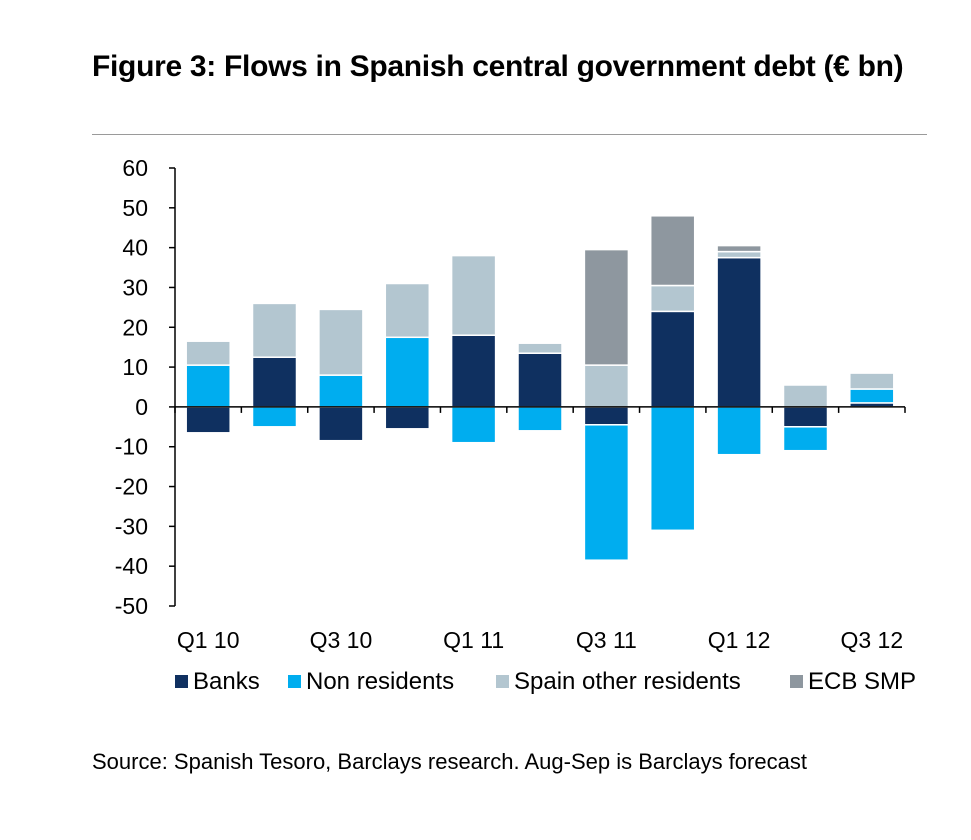  What do you see at coordinates (739, 640) in the screenshot?
I see `x-tick-label: Q1 12` at bounding box center [739, 640].